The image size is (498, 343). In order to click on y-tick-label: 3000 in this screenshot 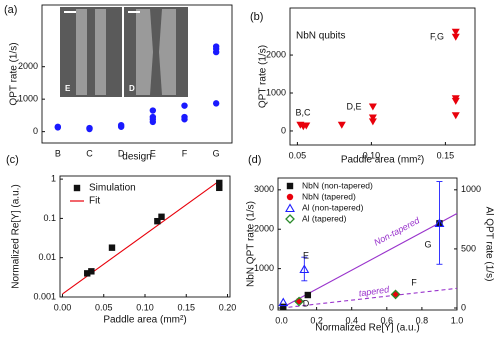, I will do `click(264, 189)`.